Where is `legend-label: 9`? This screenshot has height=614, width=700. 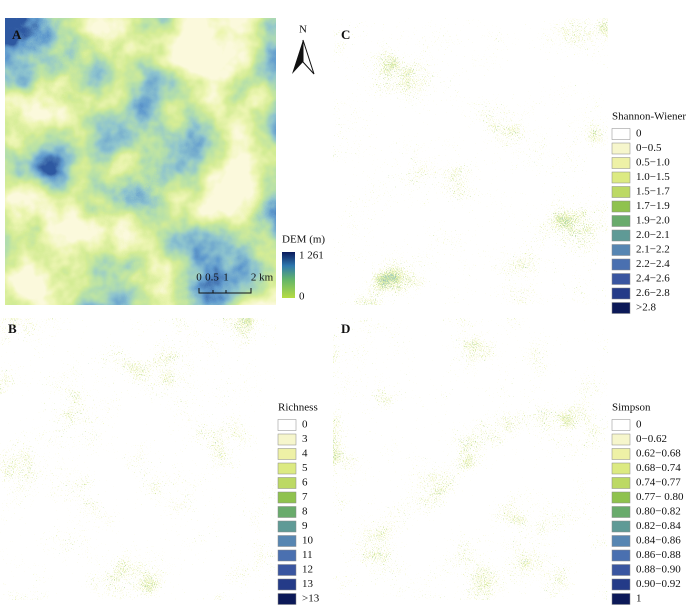
legend-label: 9 is located at coordinates (305, 526).